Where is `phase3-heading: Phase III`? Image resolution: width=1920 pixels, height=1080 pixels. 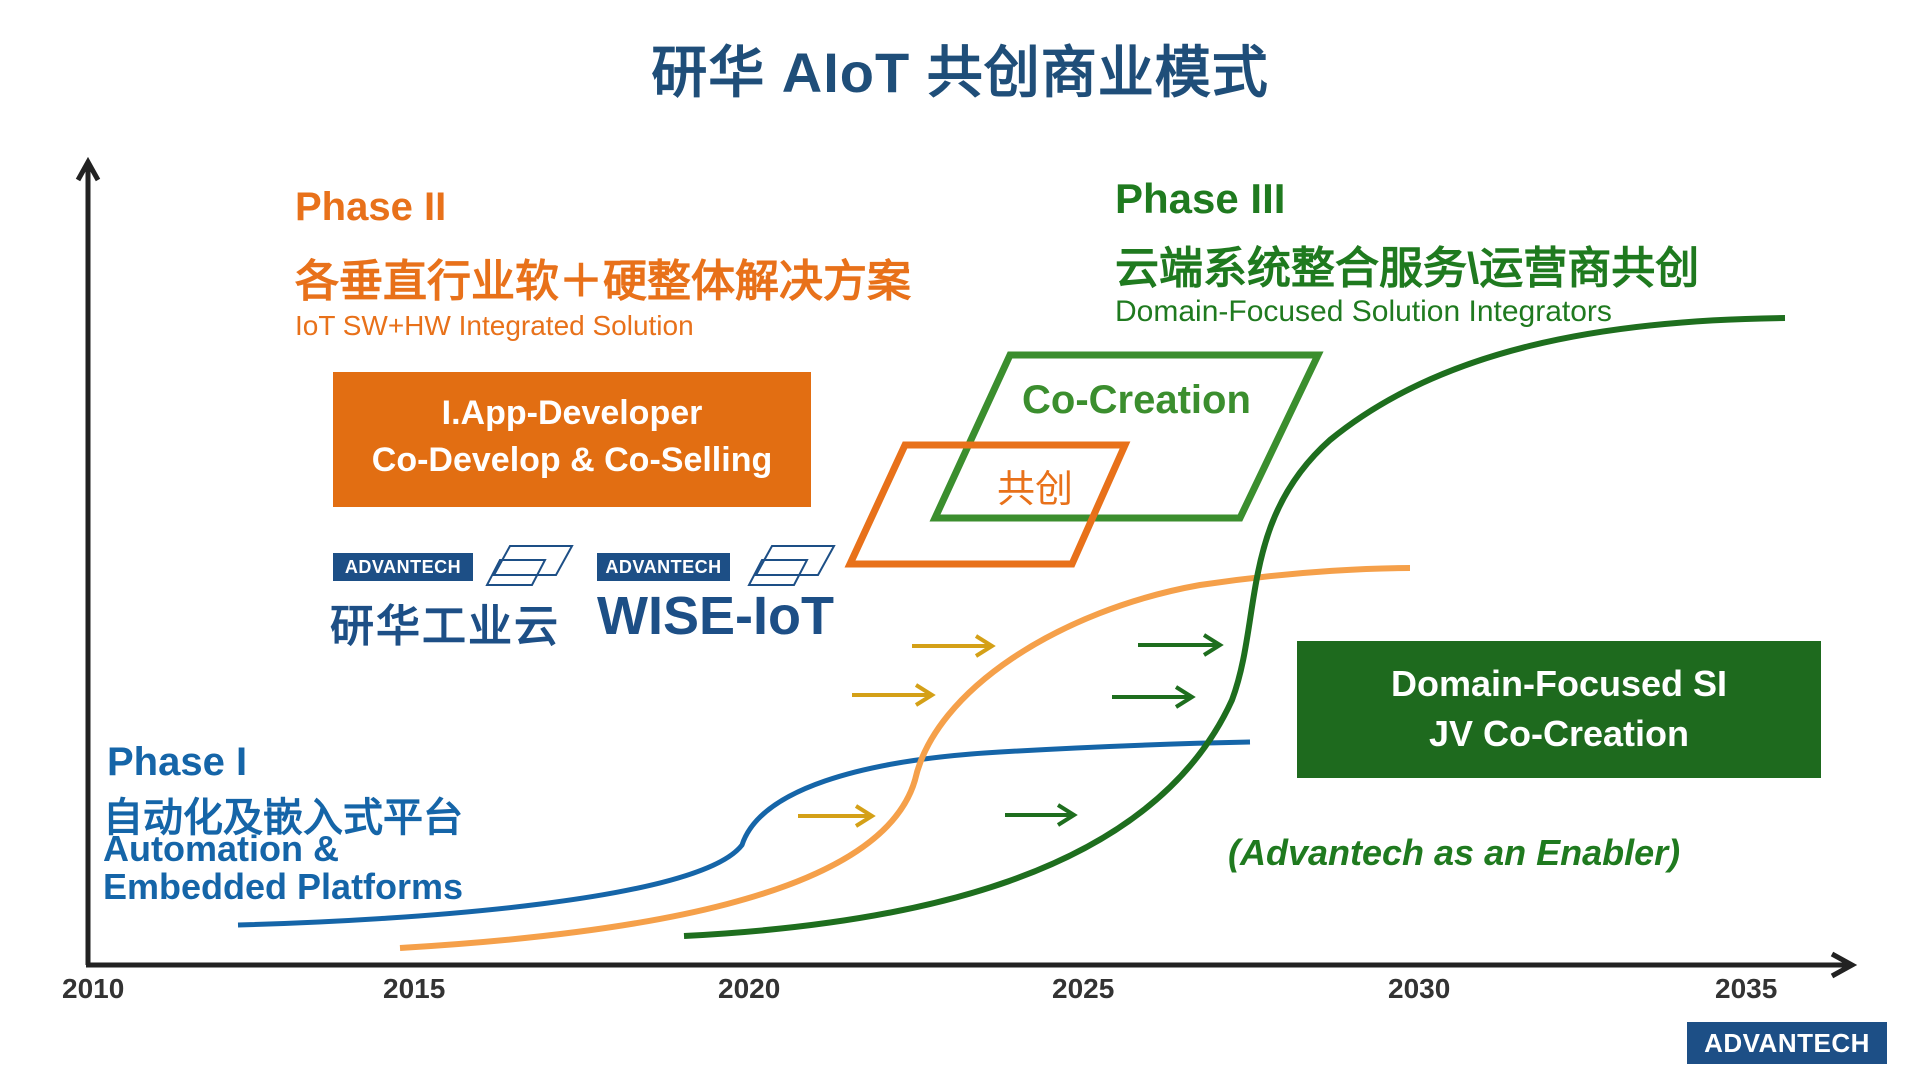
phase3-heading: Phase III is located at coordinates (1200, 198).